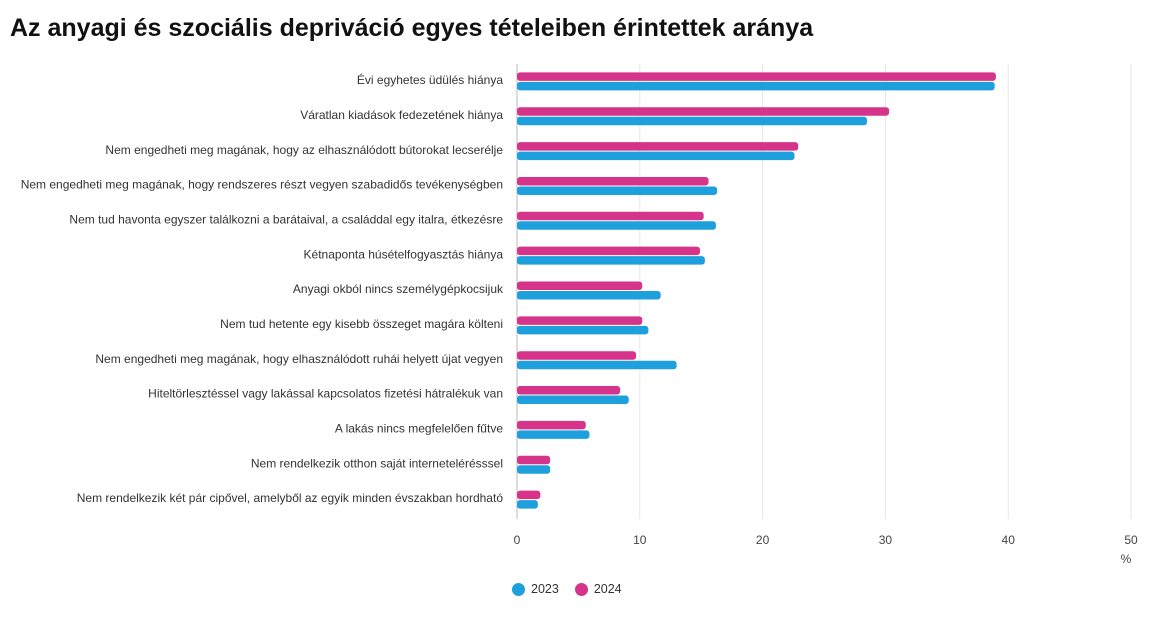 This screenshot has width=1161, height=622. What do you see at coordinates (419, 429) in the screenshot?
I see `category-label: A lakás nincs megfelelően fűtve` at bounding box center [419, 429].